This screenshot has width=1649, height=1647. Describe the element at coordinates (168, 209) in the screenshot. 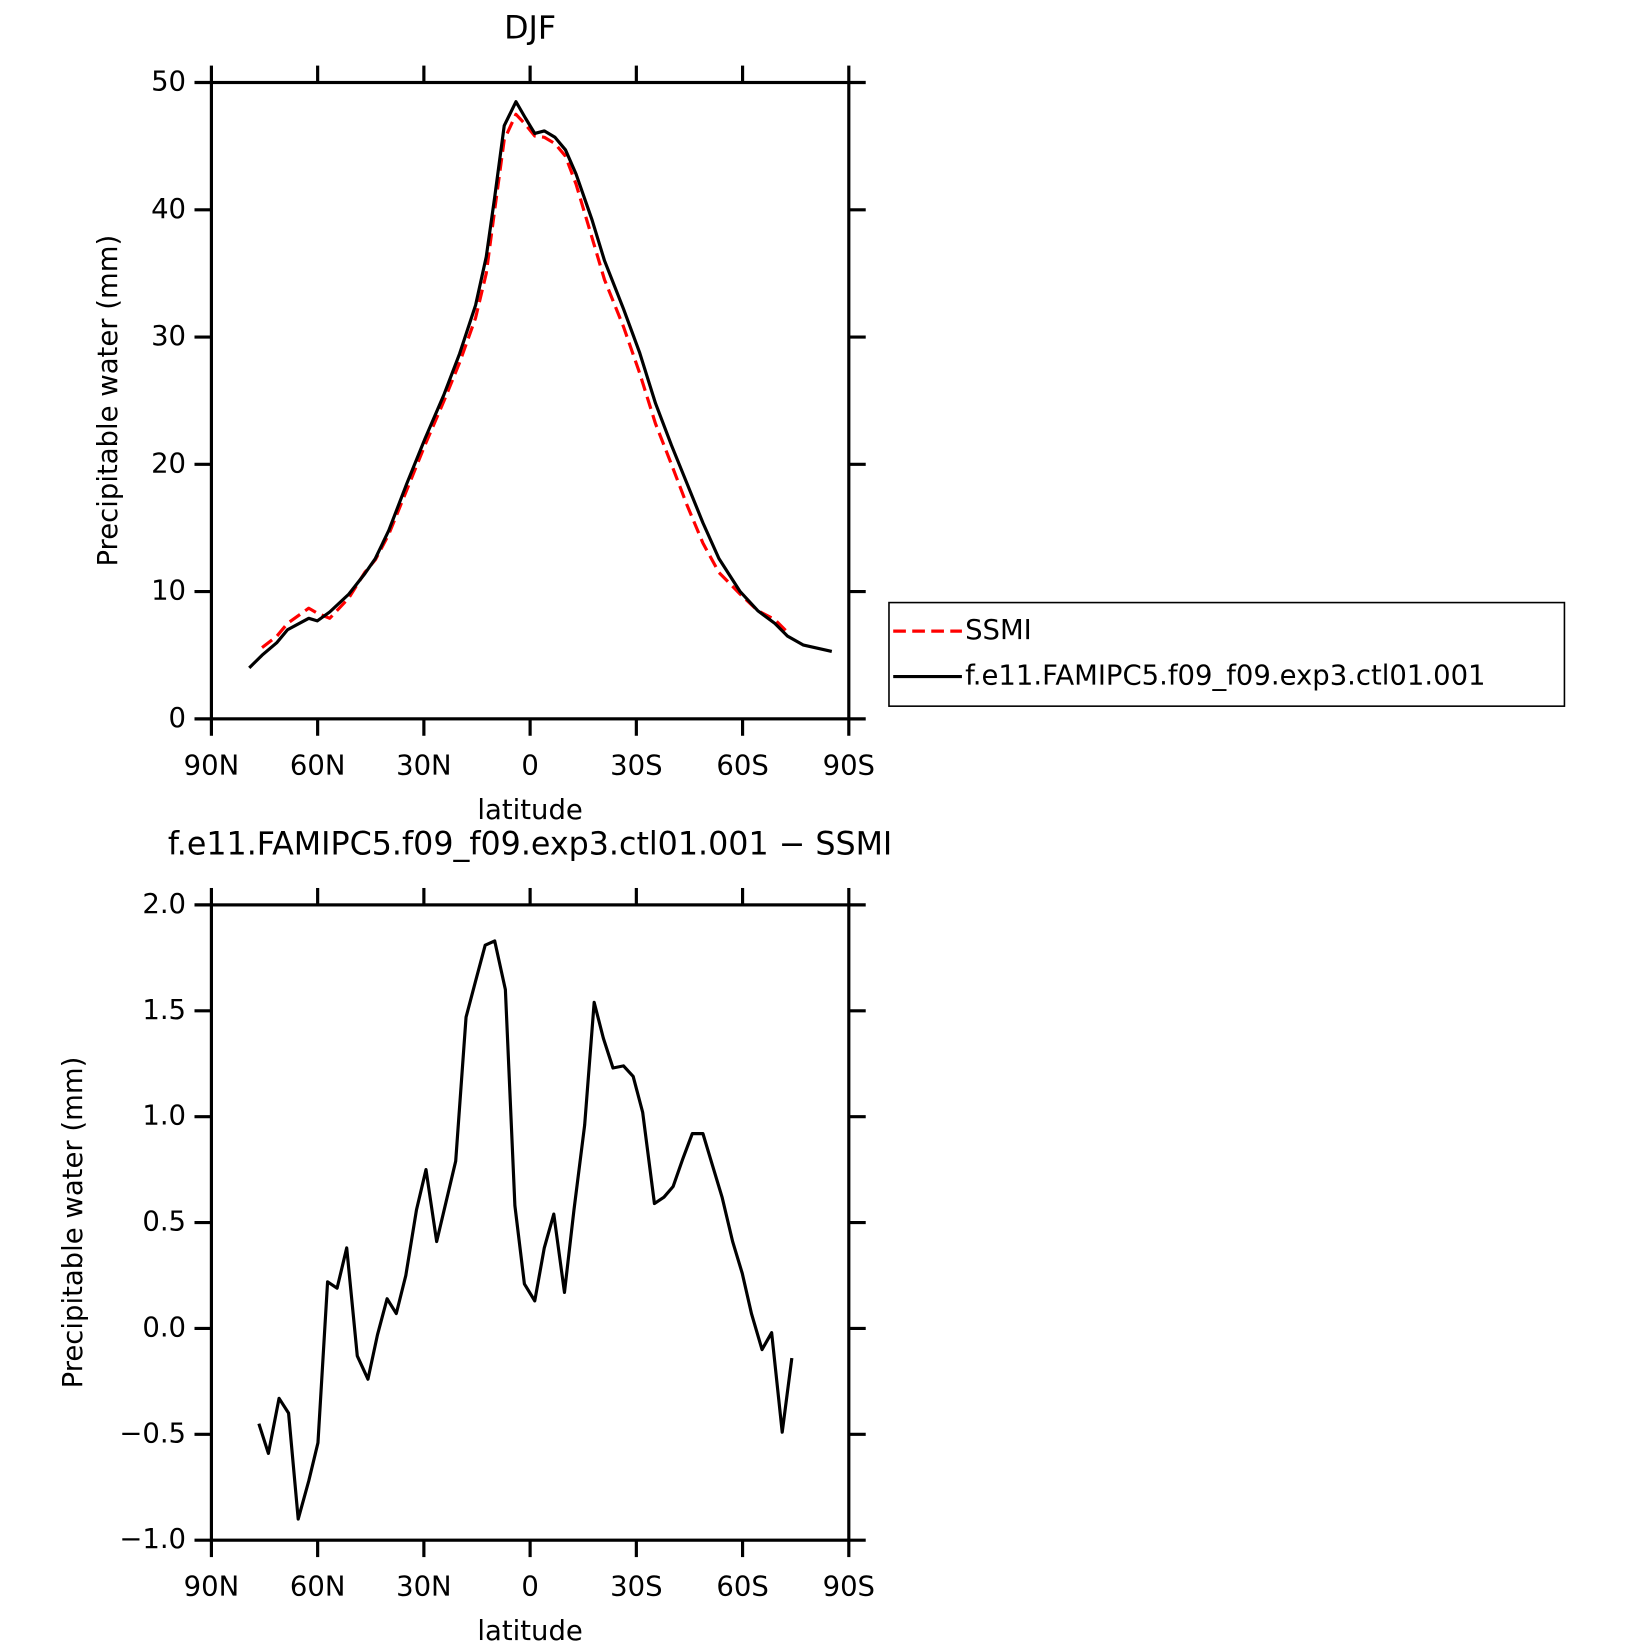

I see `y-tick-label: 40` at that location.